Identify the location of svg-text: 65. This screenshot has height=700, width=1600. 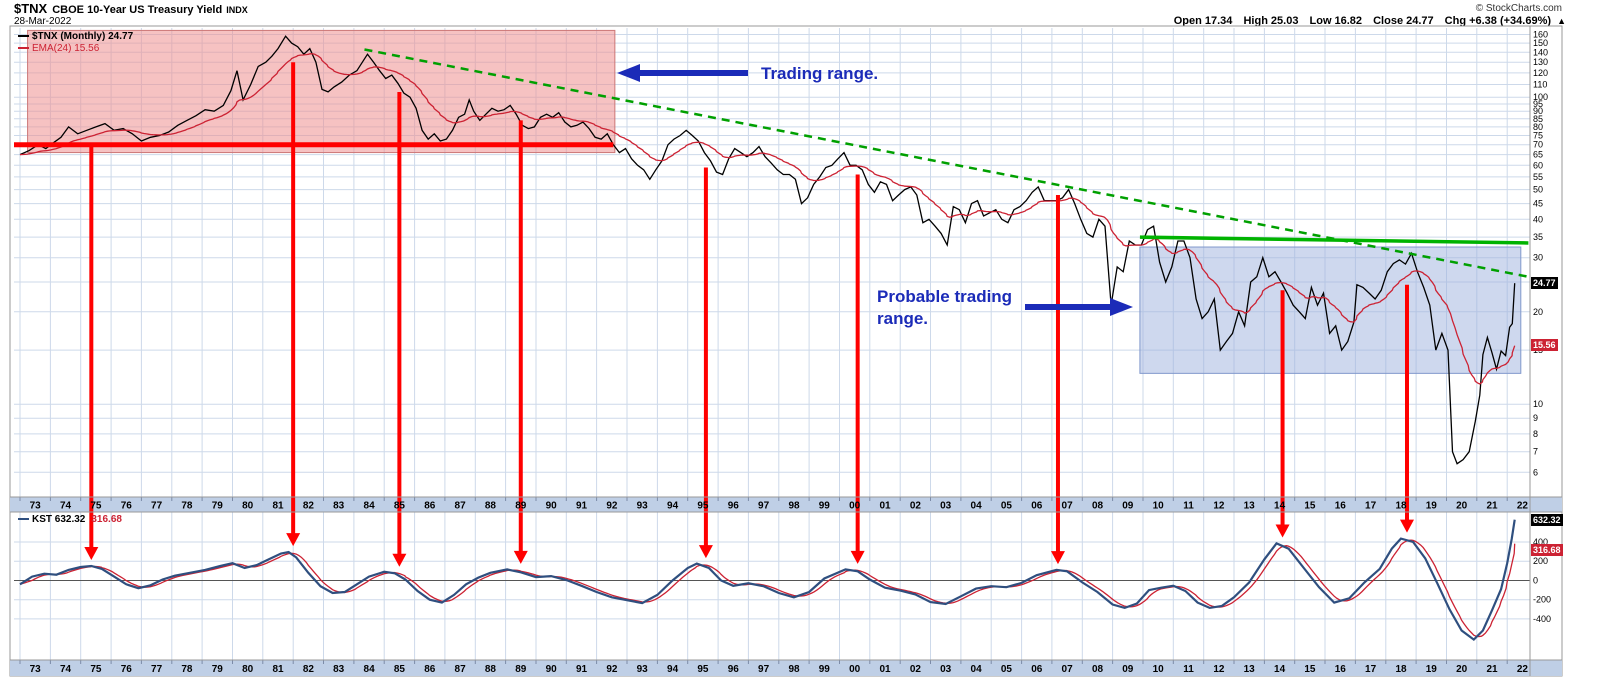
(1538, 155).